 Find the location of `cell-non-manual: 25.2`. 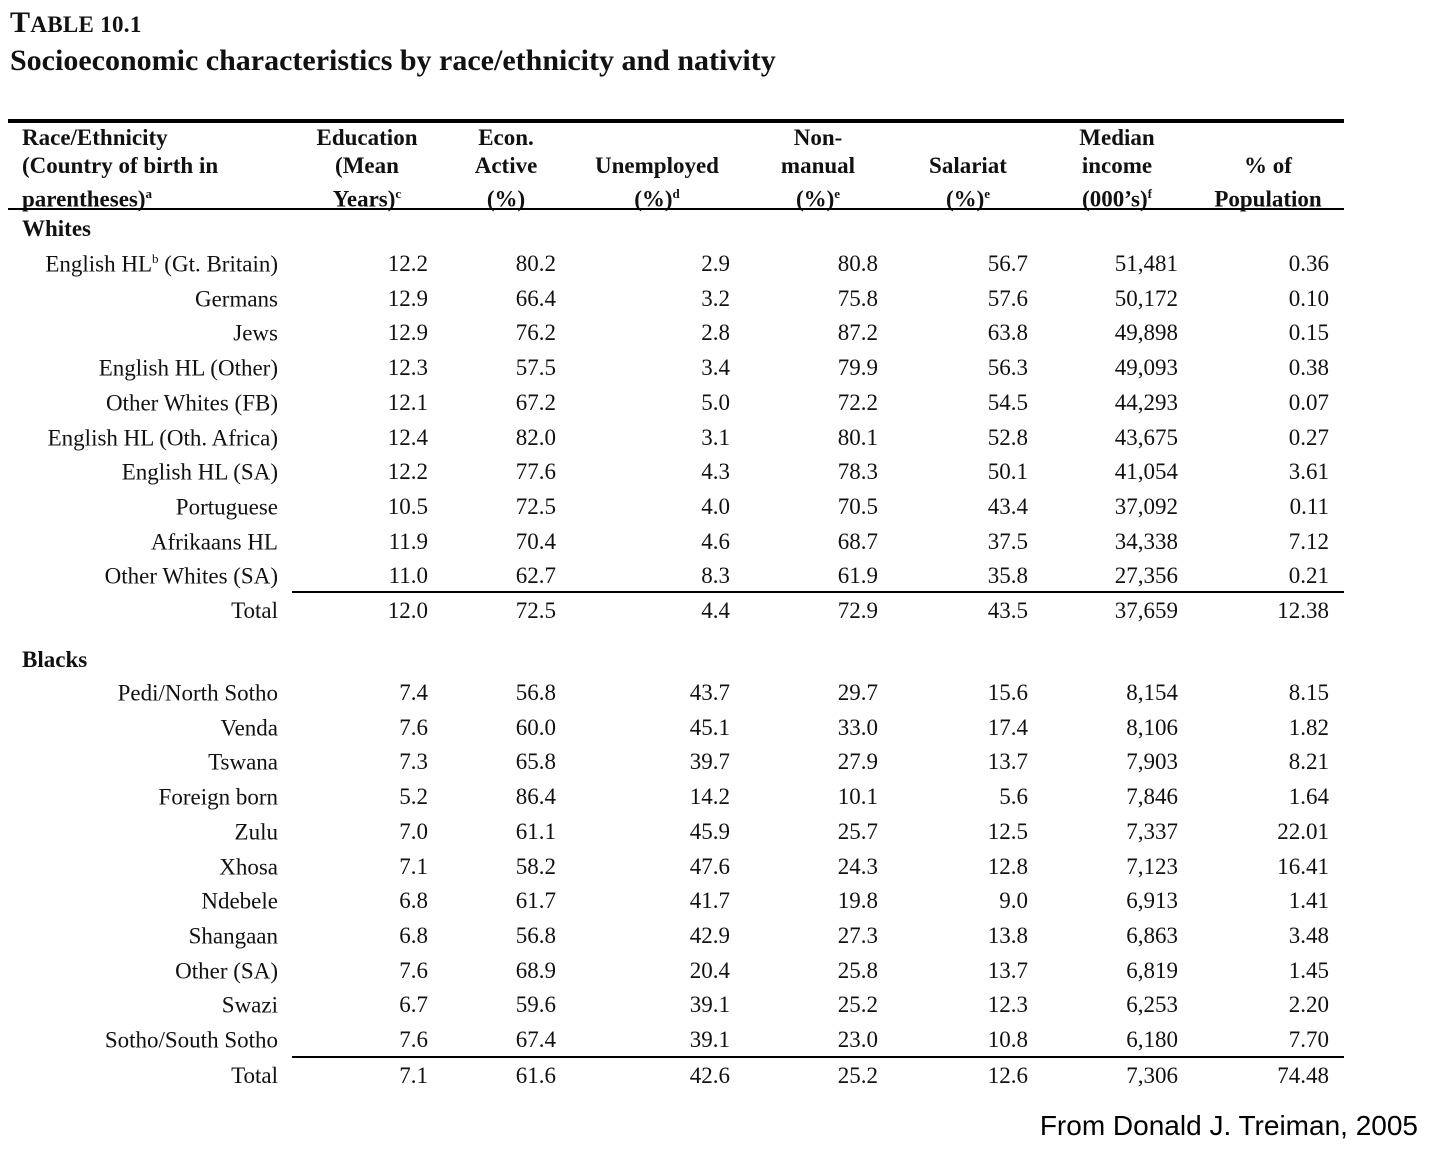

cell-non-manual: 25.2 is located at coordinates (857, 1075).